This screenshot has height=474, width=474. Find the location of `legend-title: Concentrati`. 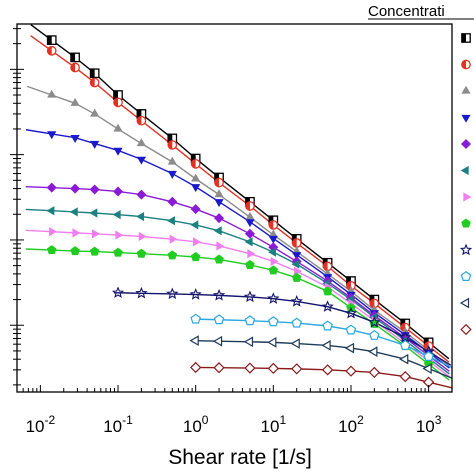

legend-title: Concentrati is located at coordinates (406, 11).